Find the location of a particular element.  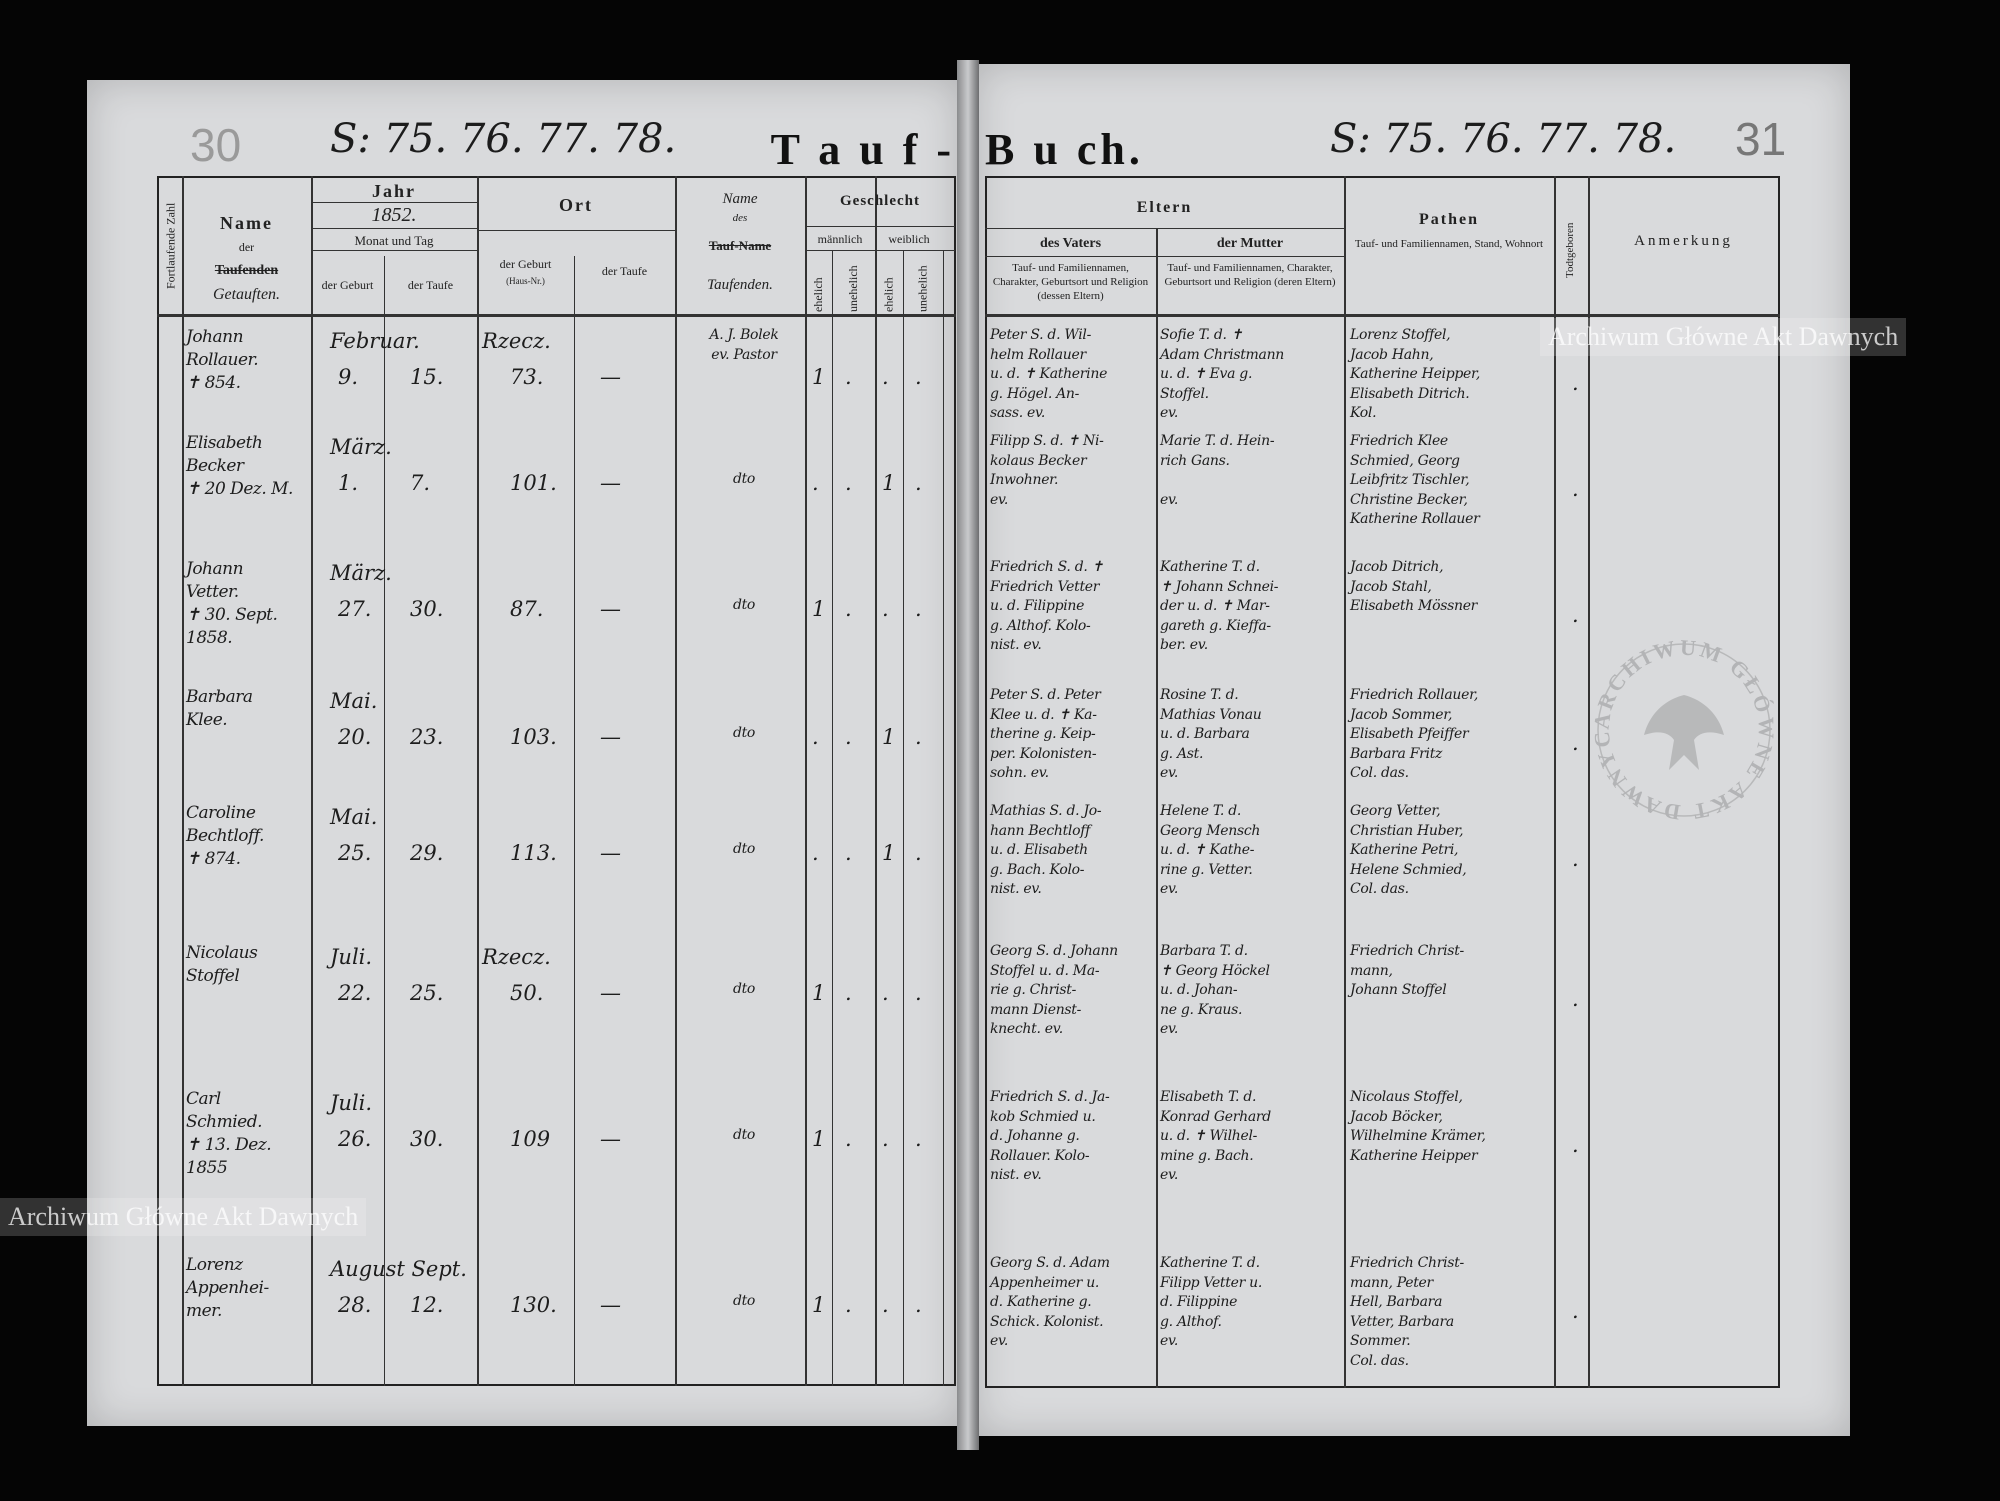

entry-house-number: 130. is located at coordinates (533, 1305).